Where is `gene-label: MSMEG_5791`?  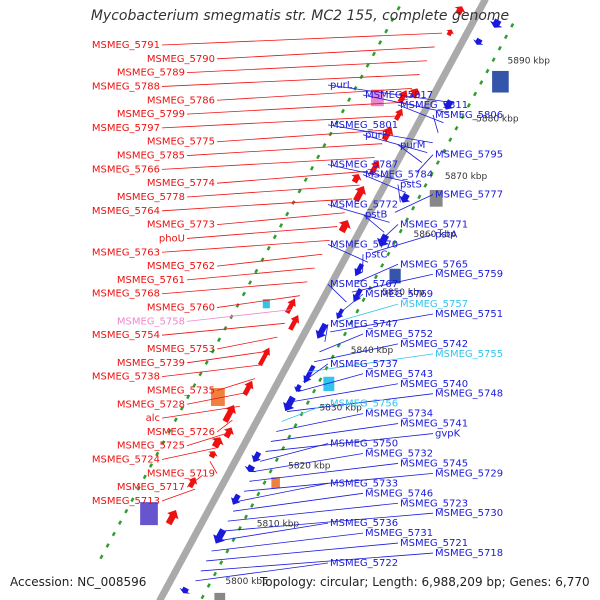 gene-label: MSMEG_5791 is located at coordinates (126, 45).